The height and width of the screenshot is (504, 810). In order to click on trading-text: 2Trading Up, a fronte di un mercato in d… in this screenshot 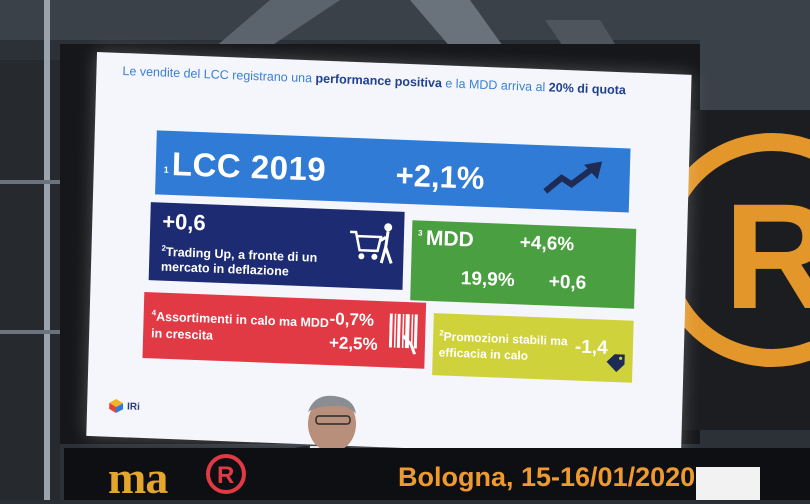, I will do `click(239, 261)`.